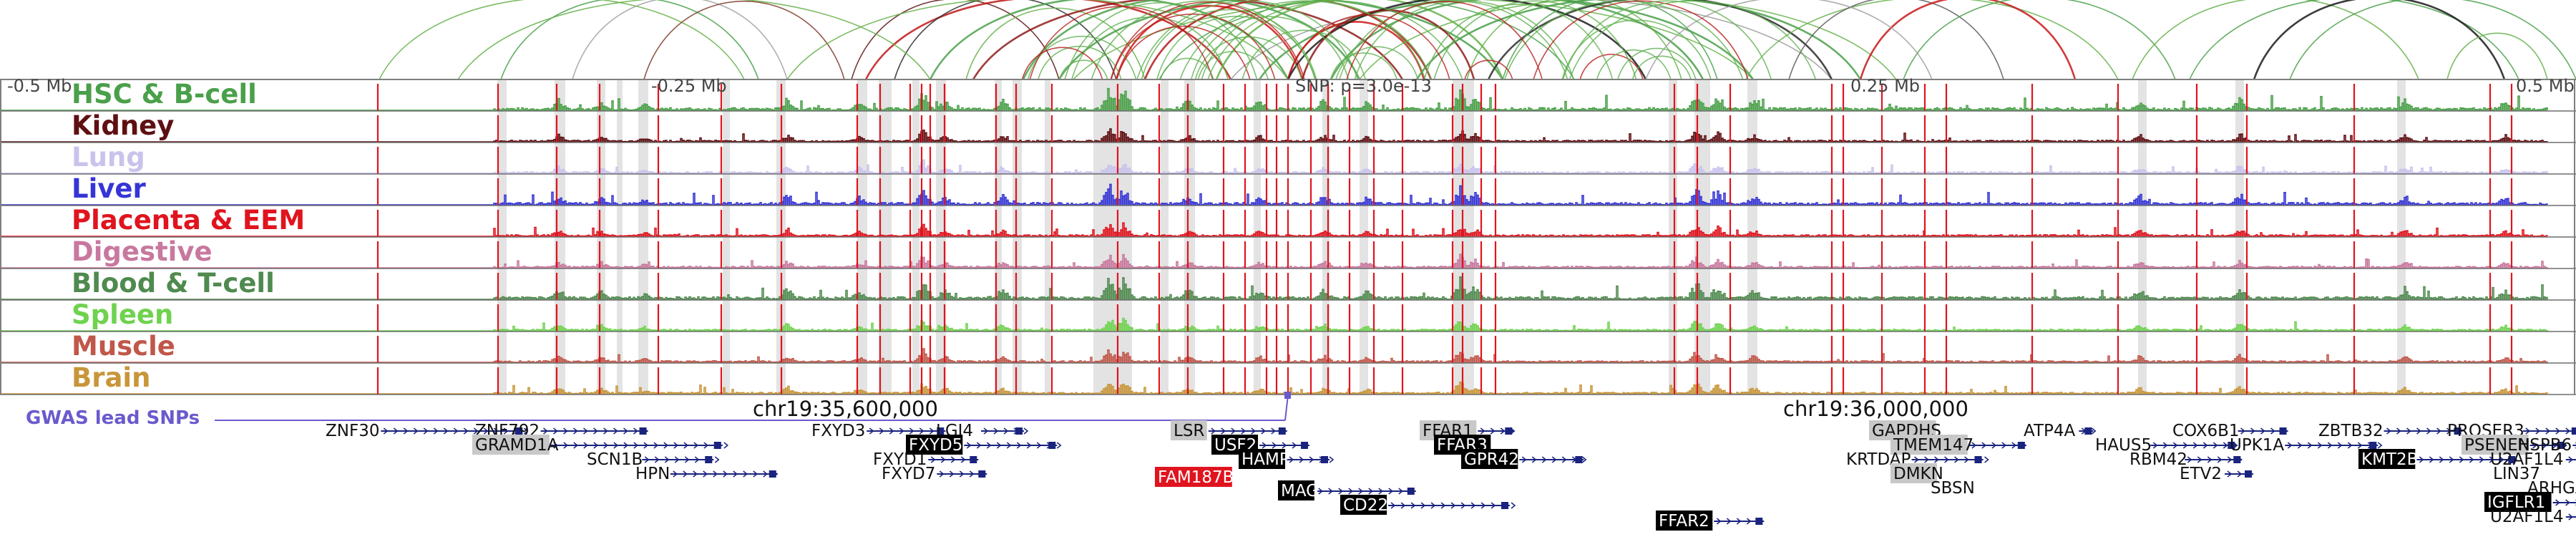  Describe the element at coordinates (2390, 431) in the screenshot. I see `gene-zbtb32: ZBTB32` at that location.